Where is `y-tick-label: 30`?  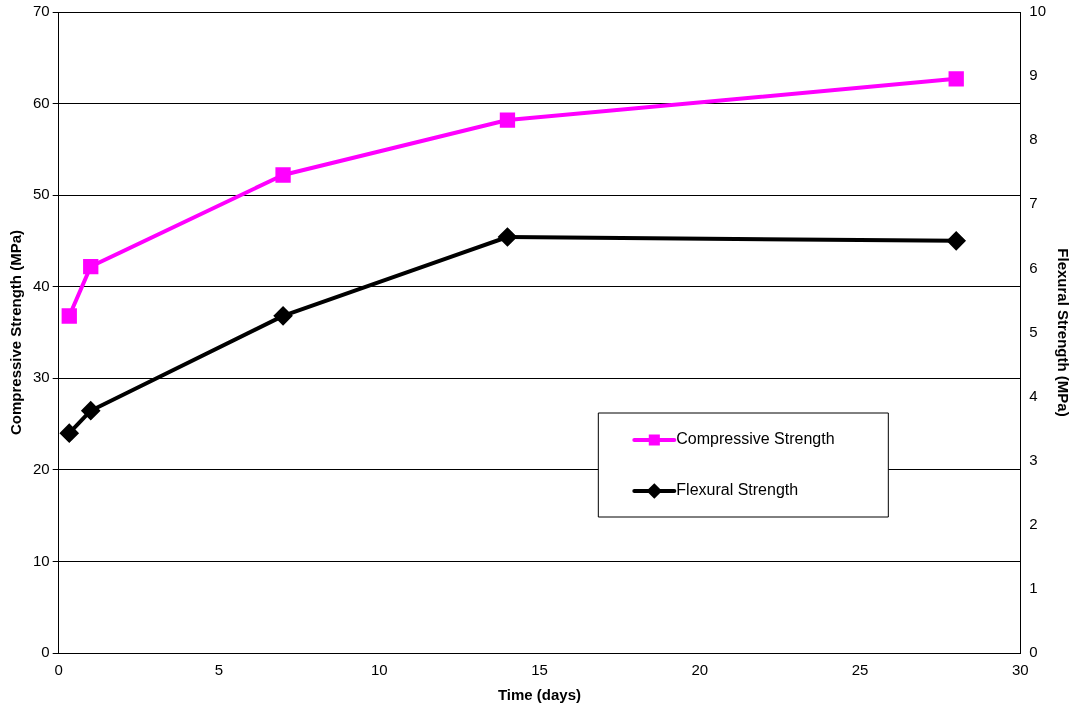
y-tick-label: 30 is located at coordinates (41, 377).